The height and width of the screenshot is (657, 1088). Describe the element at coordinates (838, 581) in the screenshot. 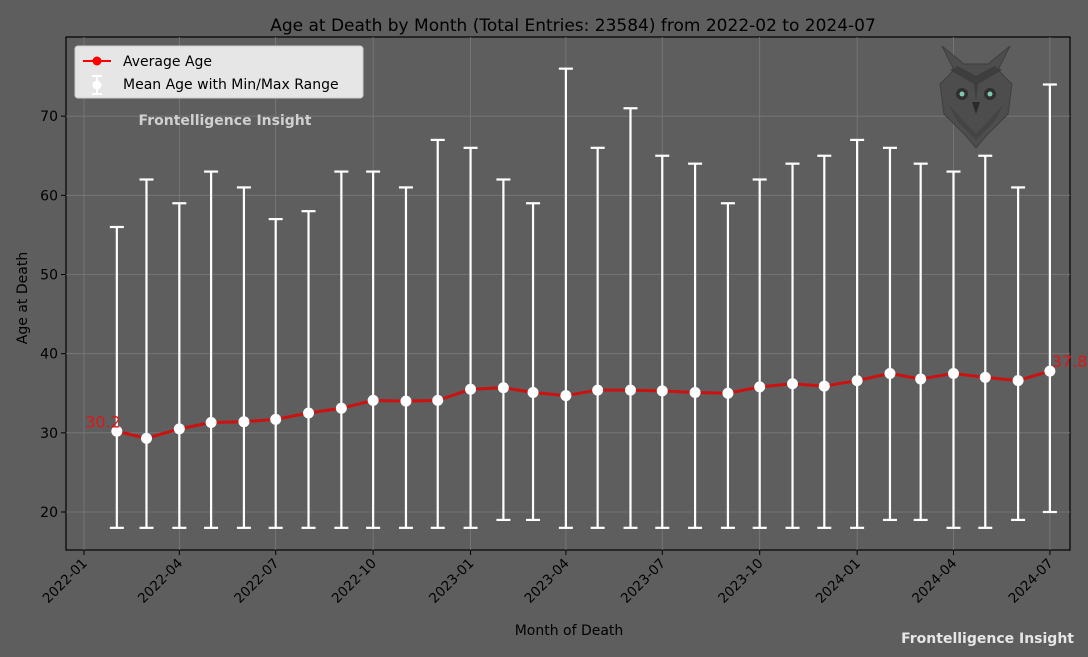

I see `x-tick-label: 2024-01` at that location.